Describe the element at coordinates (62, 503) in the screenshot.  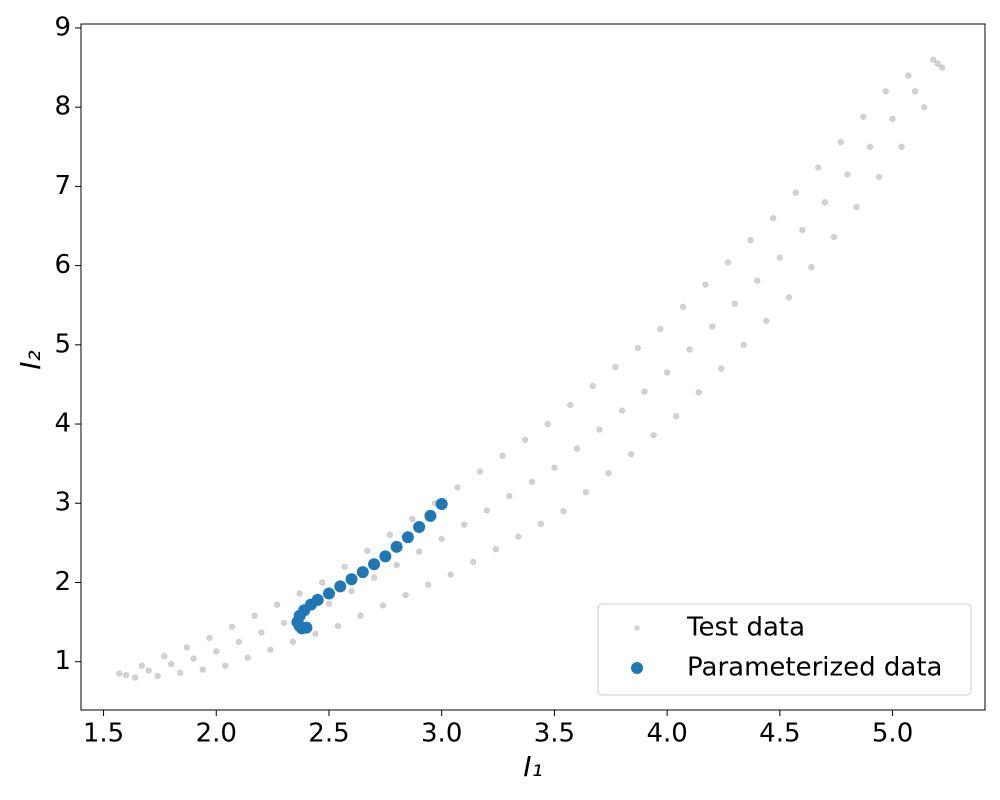
I see `y-tick-label: 3` at that location.